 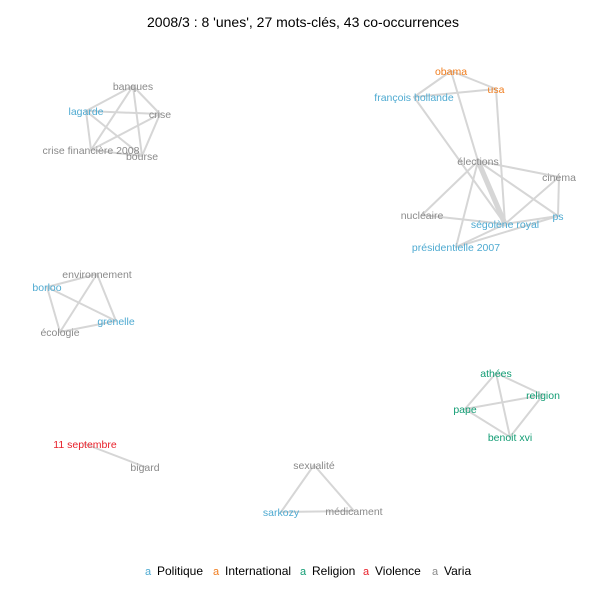 What do you see at coordinates (464, 116) in the screenshot?
I see `edge-obama-elections` at bounding box center [464, 116].